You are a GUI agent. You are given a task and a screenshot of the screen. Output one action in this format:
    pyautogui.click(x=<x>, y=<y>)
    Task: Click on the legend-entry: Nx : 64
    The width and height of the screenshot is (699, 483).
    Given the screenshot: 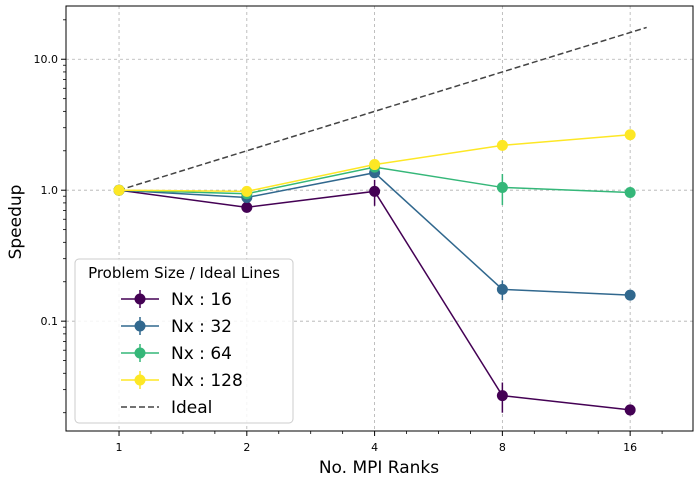 What is the action you would take?
    pyautogui.click(x=176, y=354)
    